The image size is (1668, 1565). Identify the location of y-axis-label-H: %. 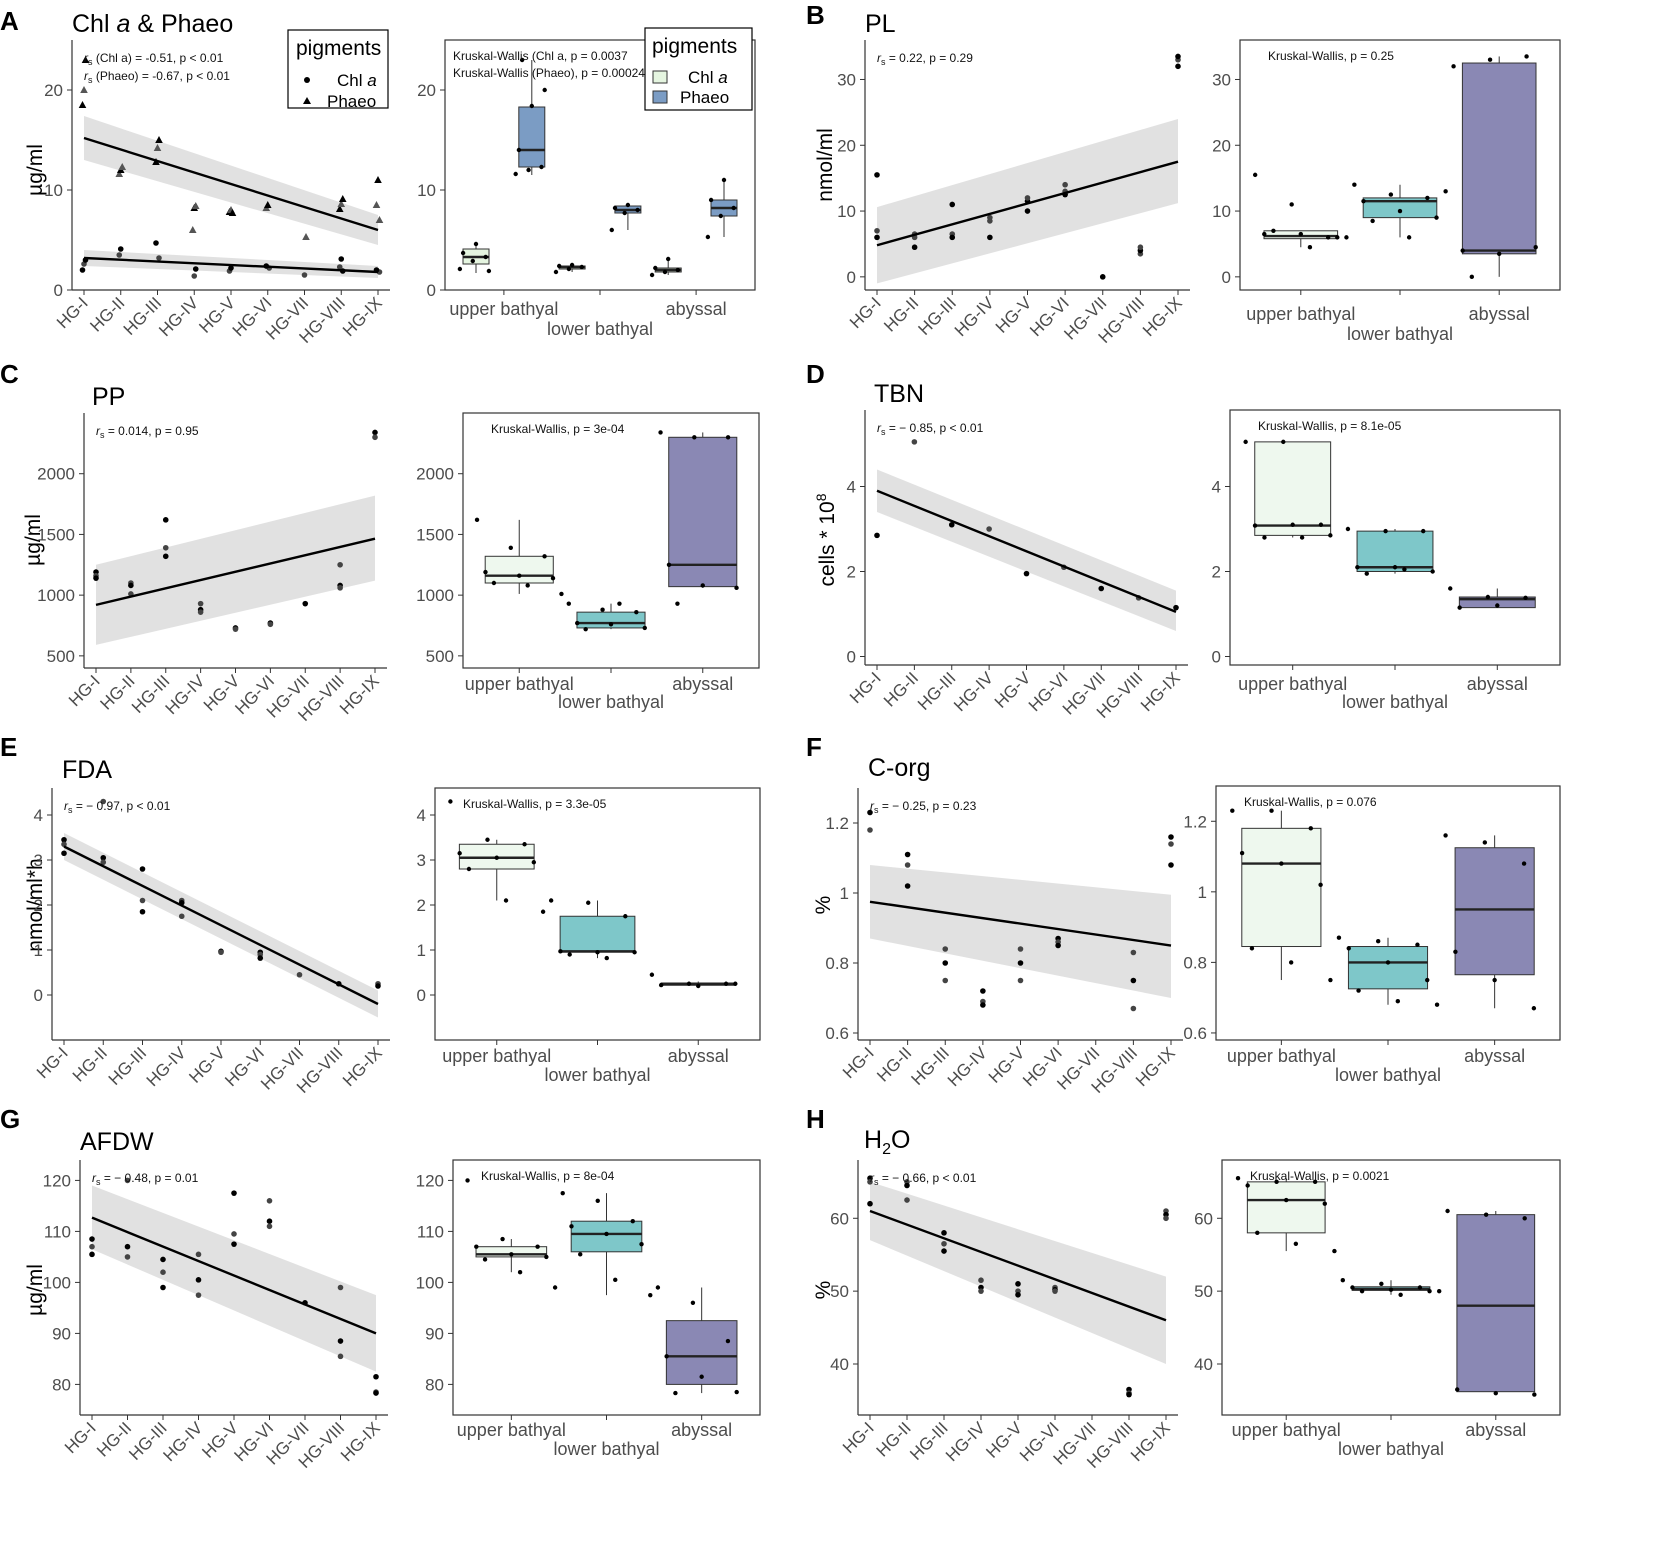
(823, 1290).